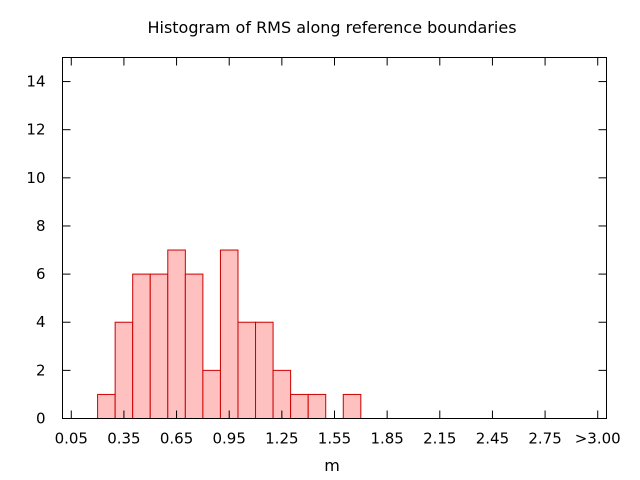 The width and height of the screenshot is (640, 480). Describe the element at coordinates (334, 439) in the screenshot. I see `x-tick-label: 1.55` at that location.